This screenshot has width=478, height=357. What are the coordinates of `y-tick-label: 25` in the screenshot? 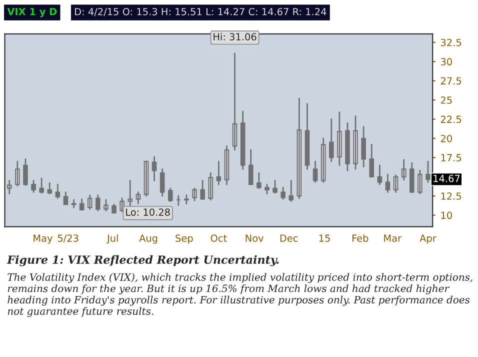 It's located at (446, 100).